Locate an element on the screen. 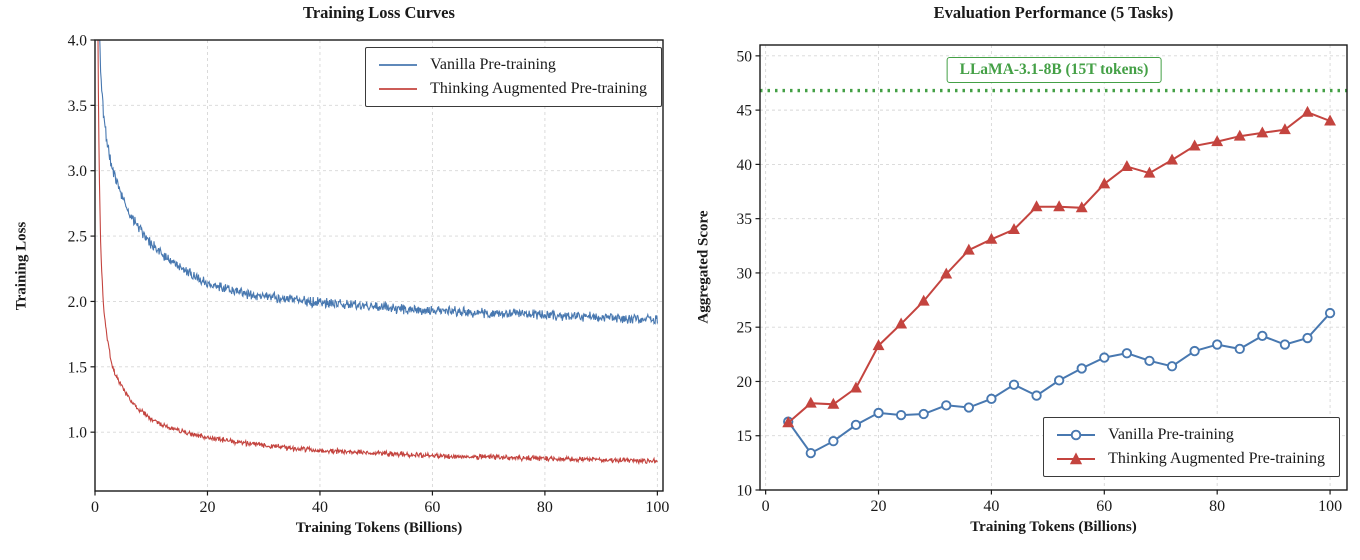 This screenshot has height=560, width=1360. y-tick-label: 15 is located at coordinates (745, 436).